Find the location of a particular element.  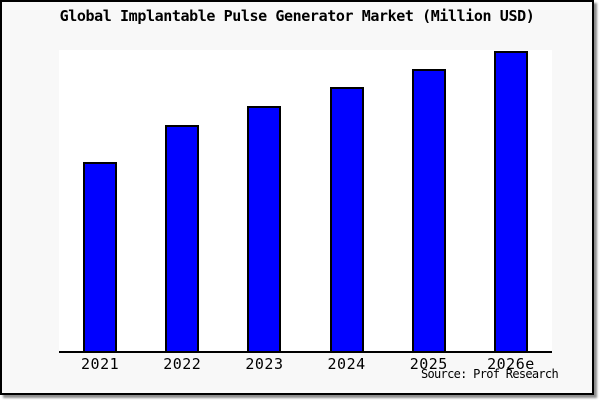

x-axis-labels: 2021 2022 2023 2024 2025 2026e is located at coordinates (305, 364).